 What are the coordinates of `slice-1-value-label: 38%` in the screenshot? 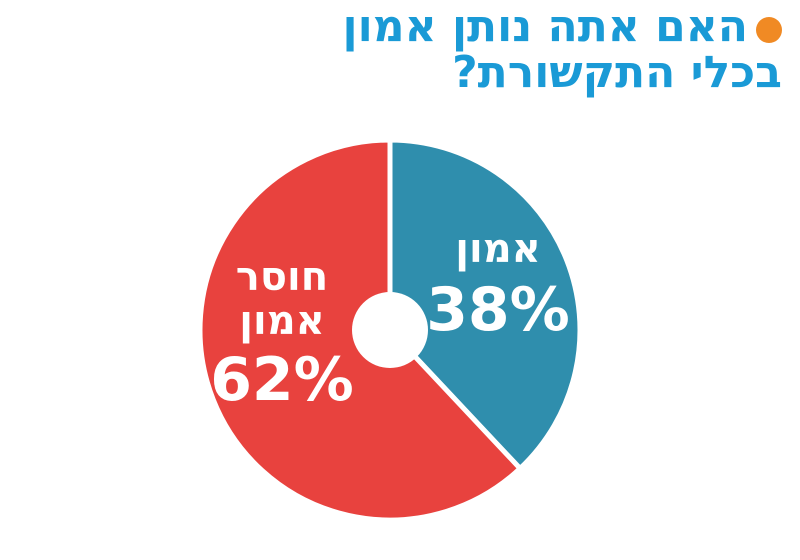 It's located at (498, 310).